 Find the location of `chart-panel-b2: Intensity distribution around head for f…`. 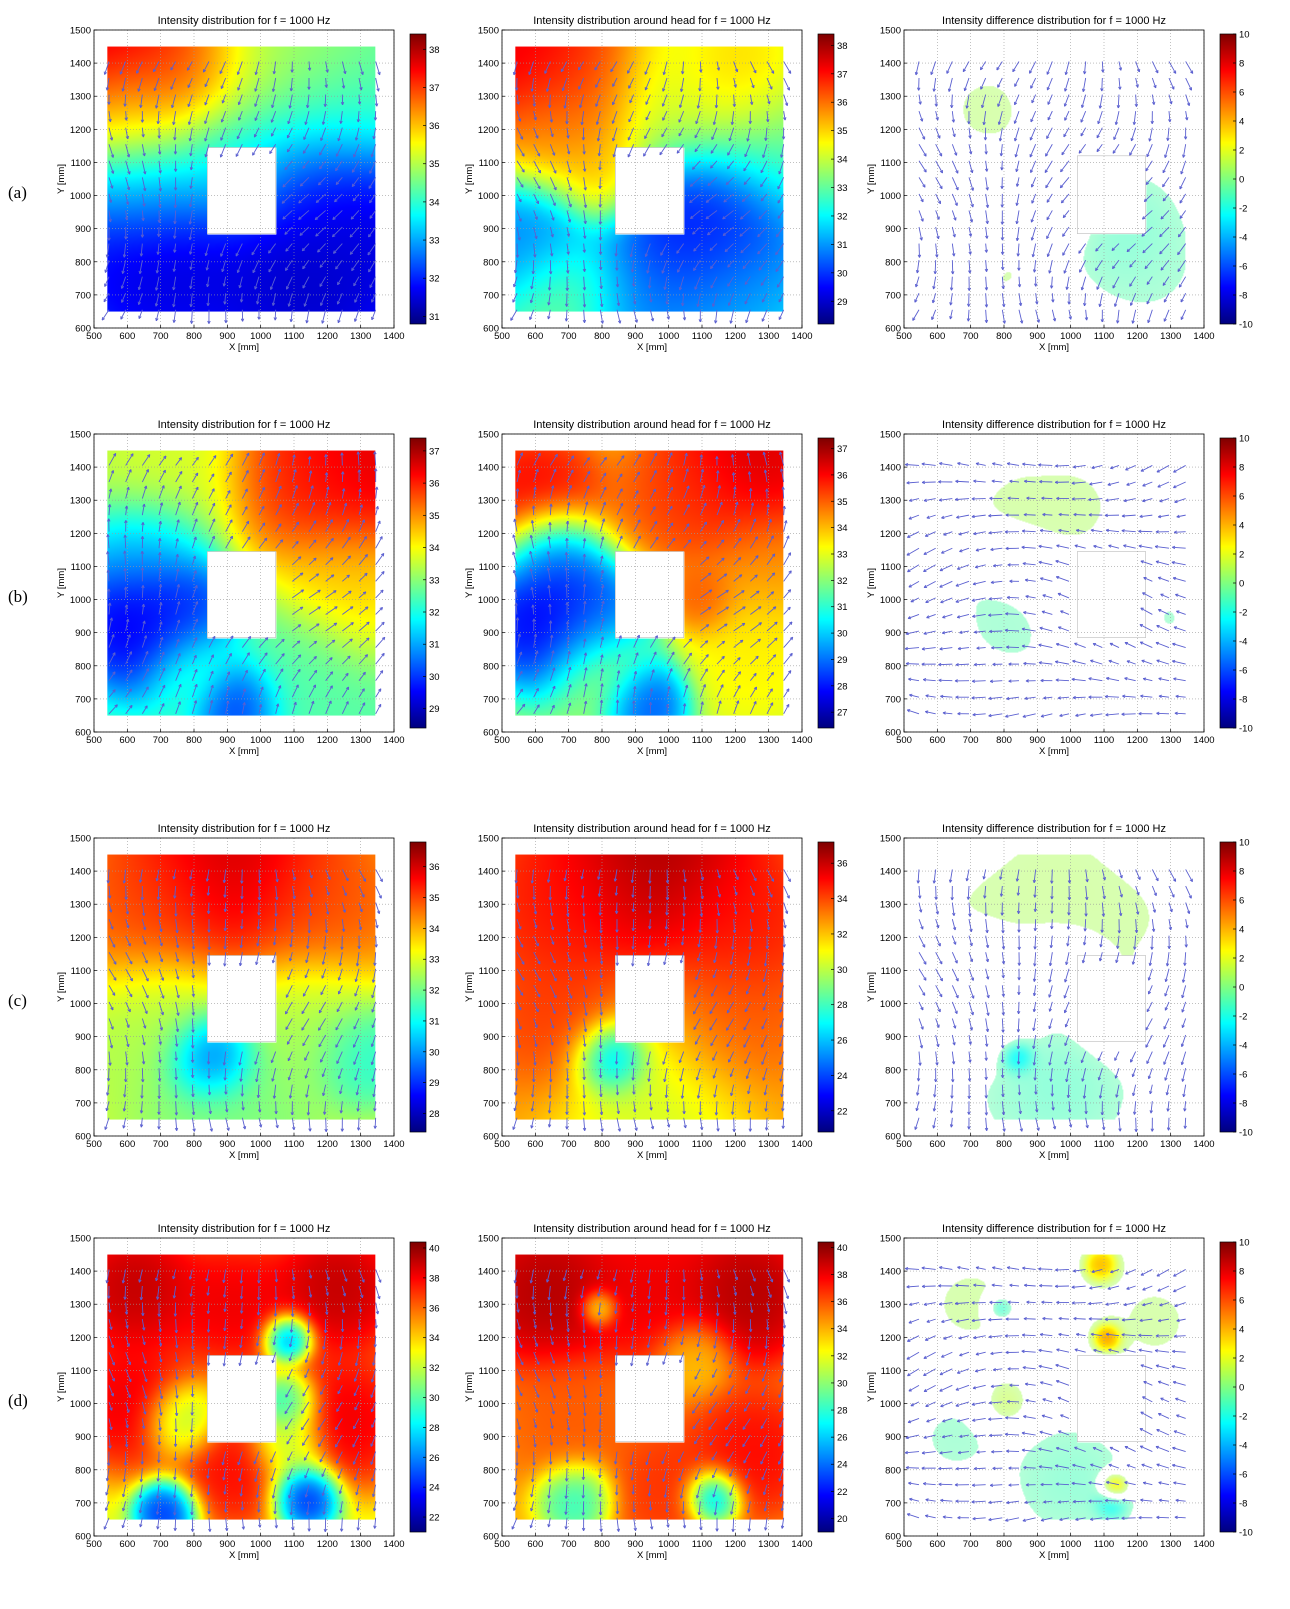

chart-panel-b2: Intensity distribution around head for f… is located at coordinates (656, 588).